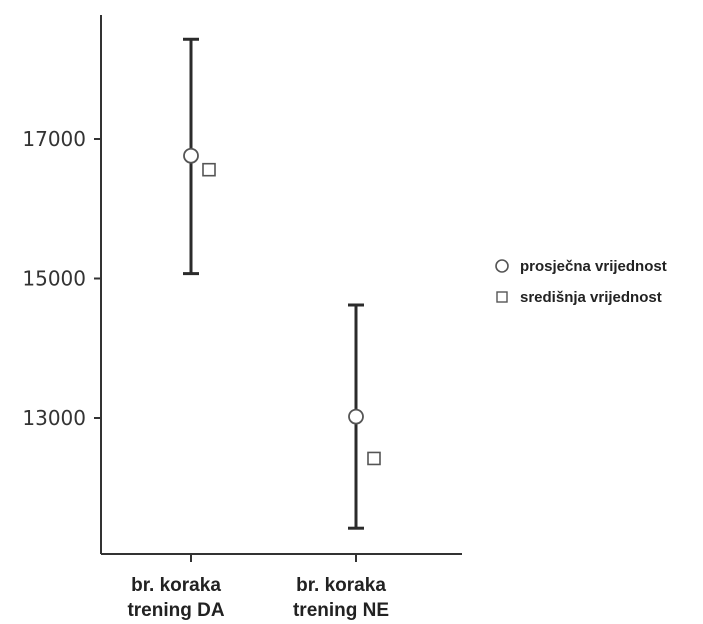 The width and height of the screenshot is (703, 624). What do you see at coordinates (593, 266) in the screenshot?
I see `legend-label: prosječna vrijednost` at bounding box center [593, 266].